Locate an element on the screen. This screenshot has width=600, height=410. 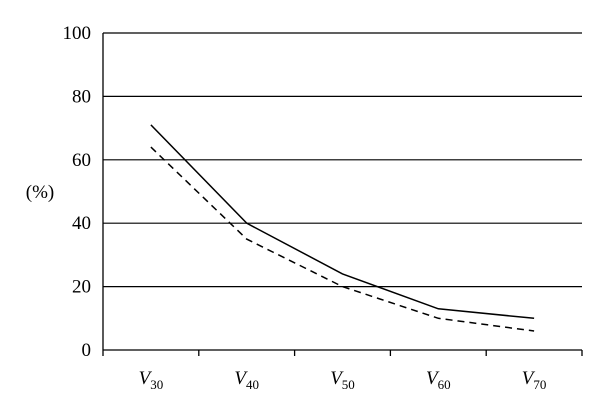
x-category-label-V30: V30 is located at coordinates (151, 380).